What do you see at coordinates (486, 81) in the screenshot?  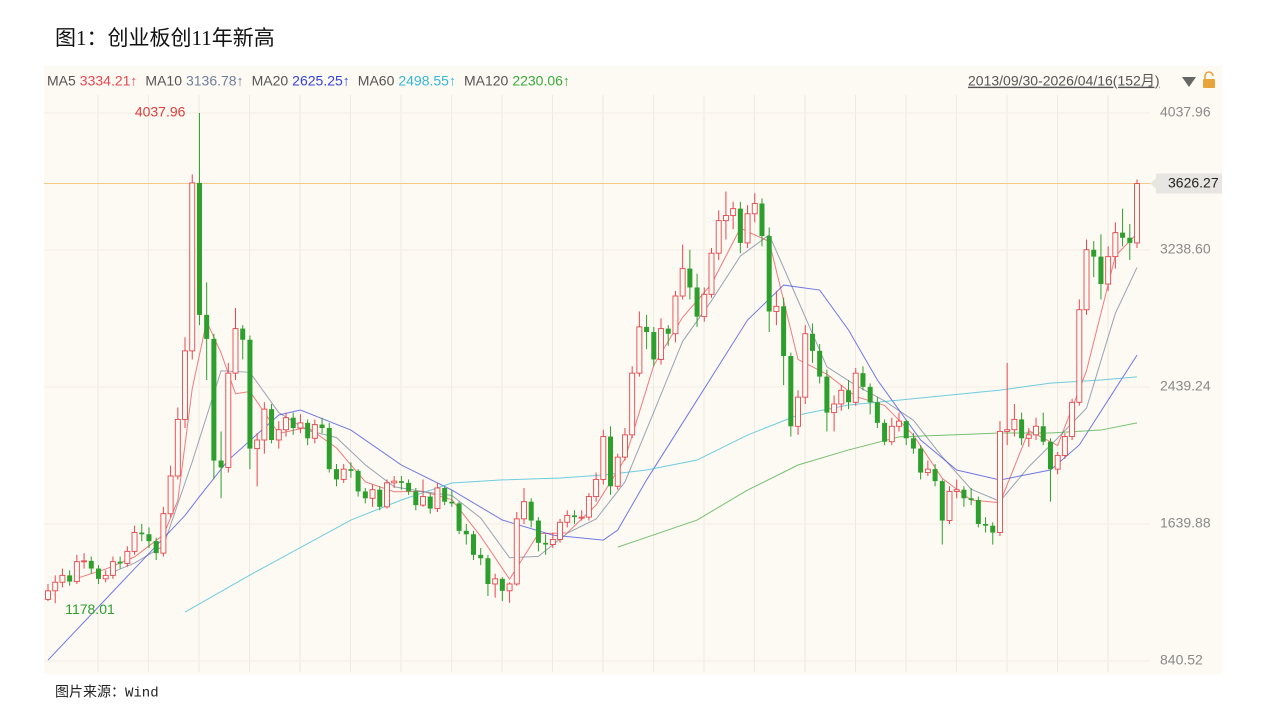 I see `legend-name: MA120` at bounding box center [486, 81].